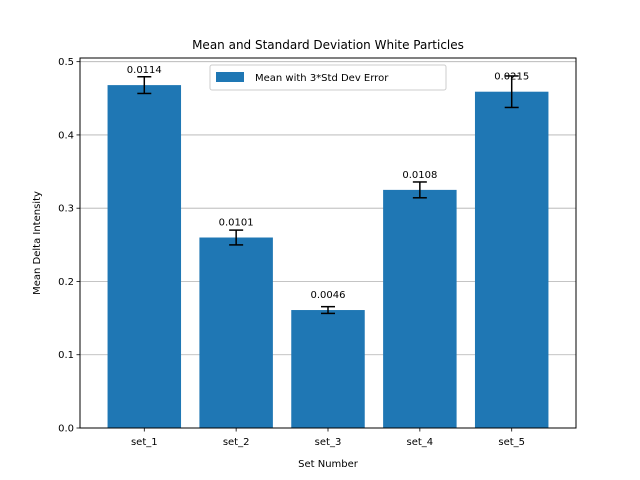 This screenshot has width=640, height=480. What do you see at coordinates (66, 209) in the screenshot?
I see `y-tick-label: 0.3` at bounding box center [66, 209].